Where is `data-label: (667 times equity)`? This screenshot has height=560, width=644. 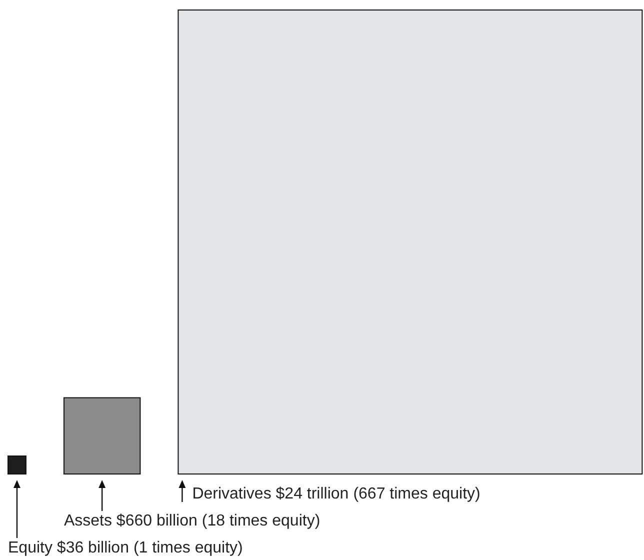
data-label: (667 times equity) is located at coordinates (416, 494).